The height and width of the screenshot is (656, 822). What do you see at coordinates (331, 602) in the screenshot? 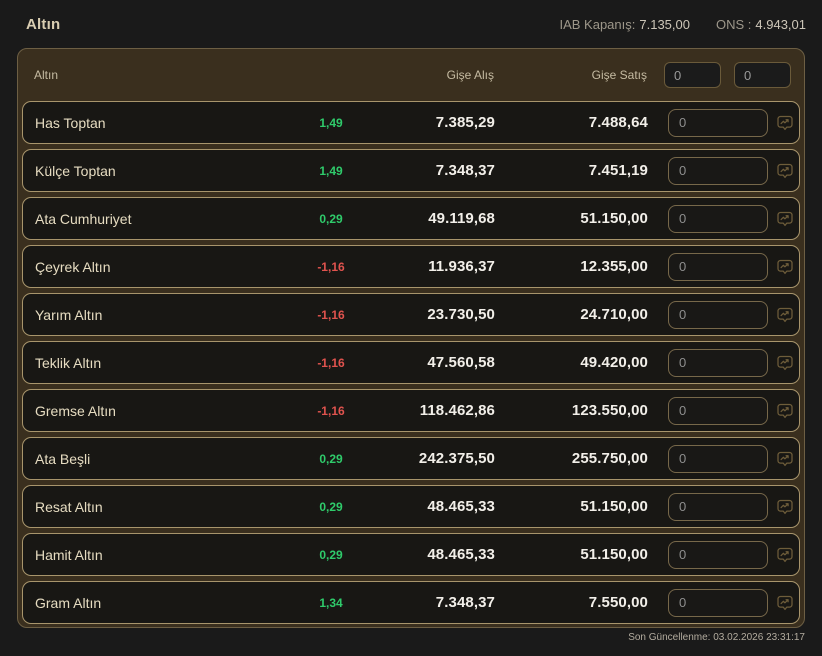
I see `change-percent: 1,34` at bounding box center [331, 602].